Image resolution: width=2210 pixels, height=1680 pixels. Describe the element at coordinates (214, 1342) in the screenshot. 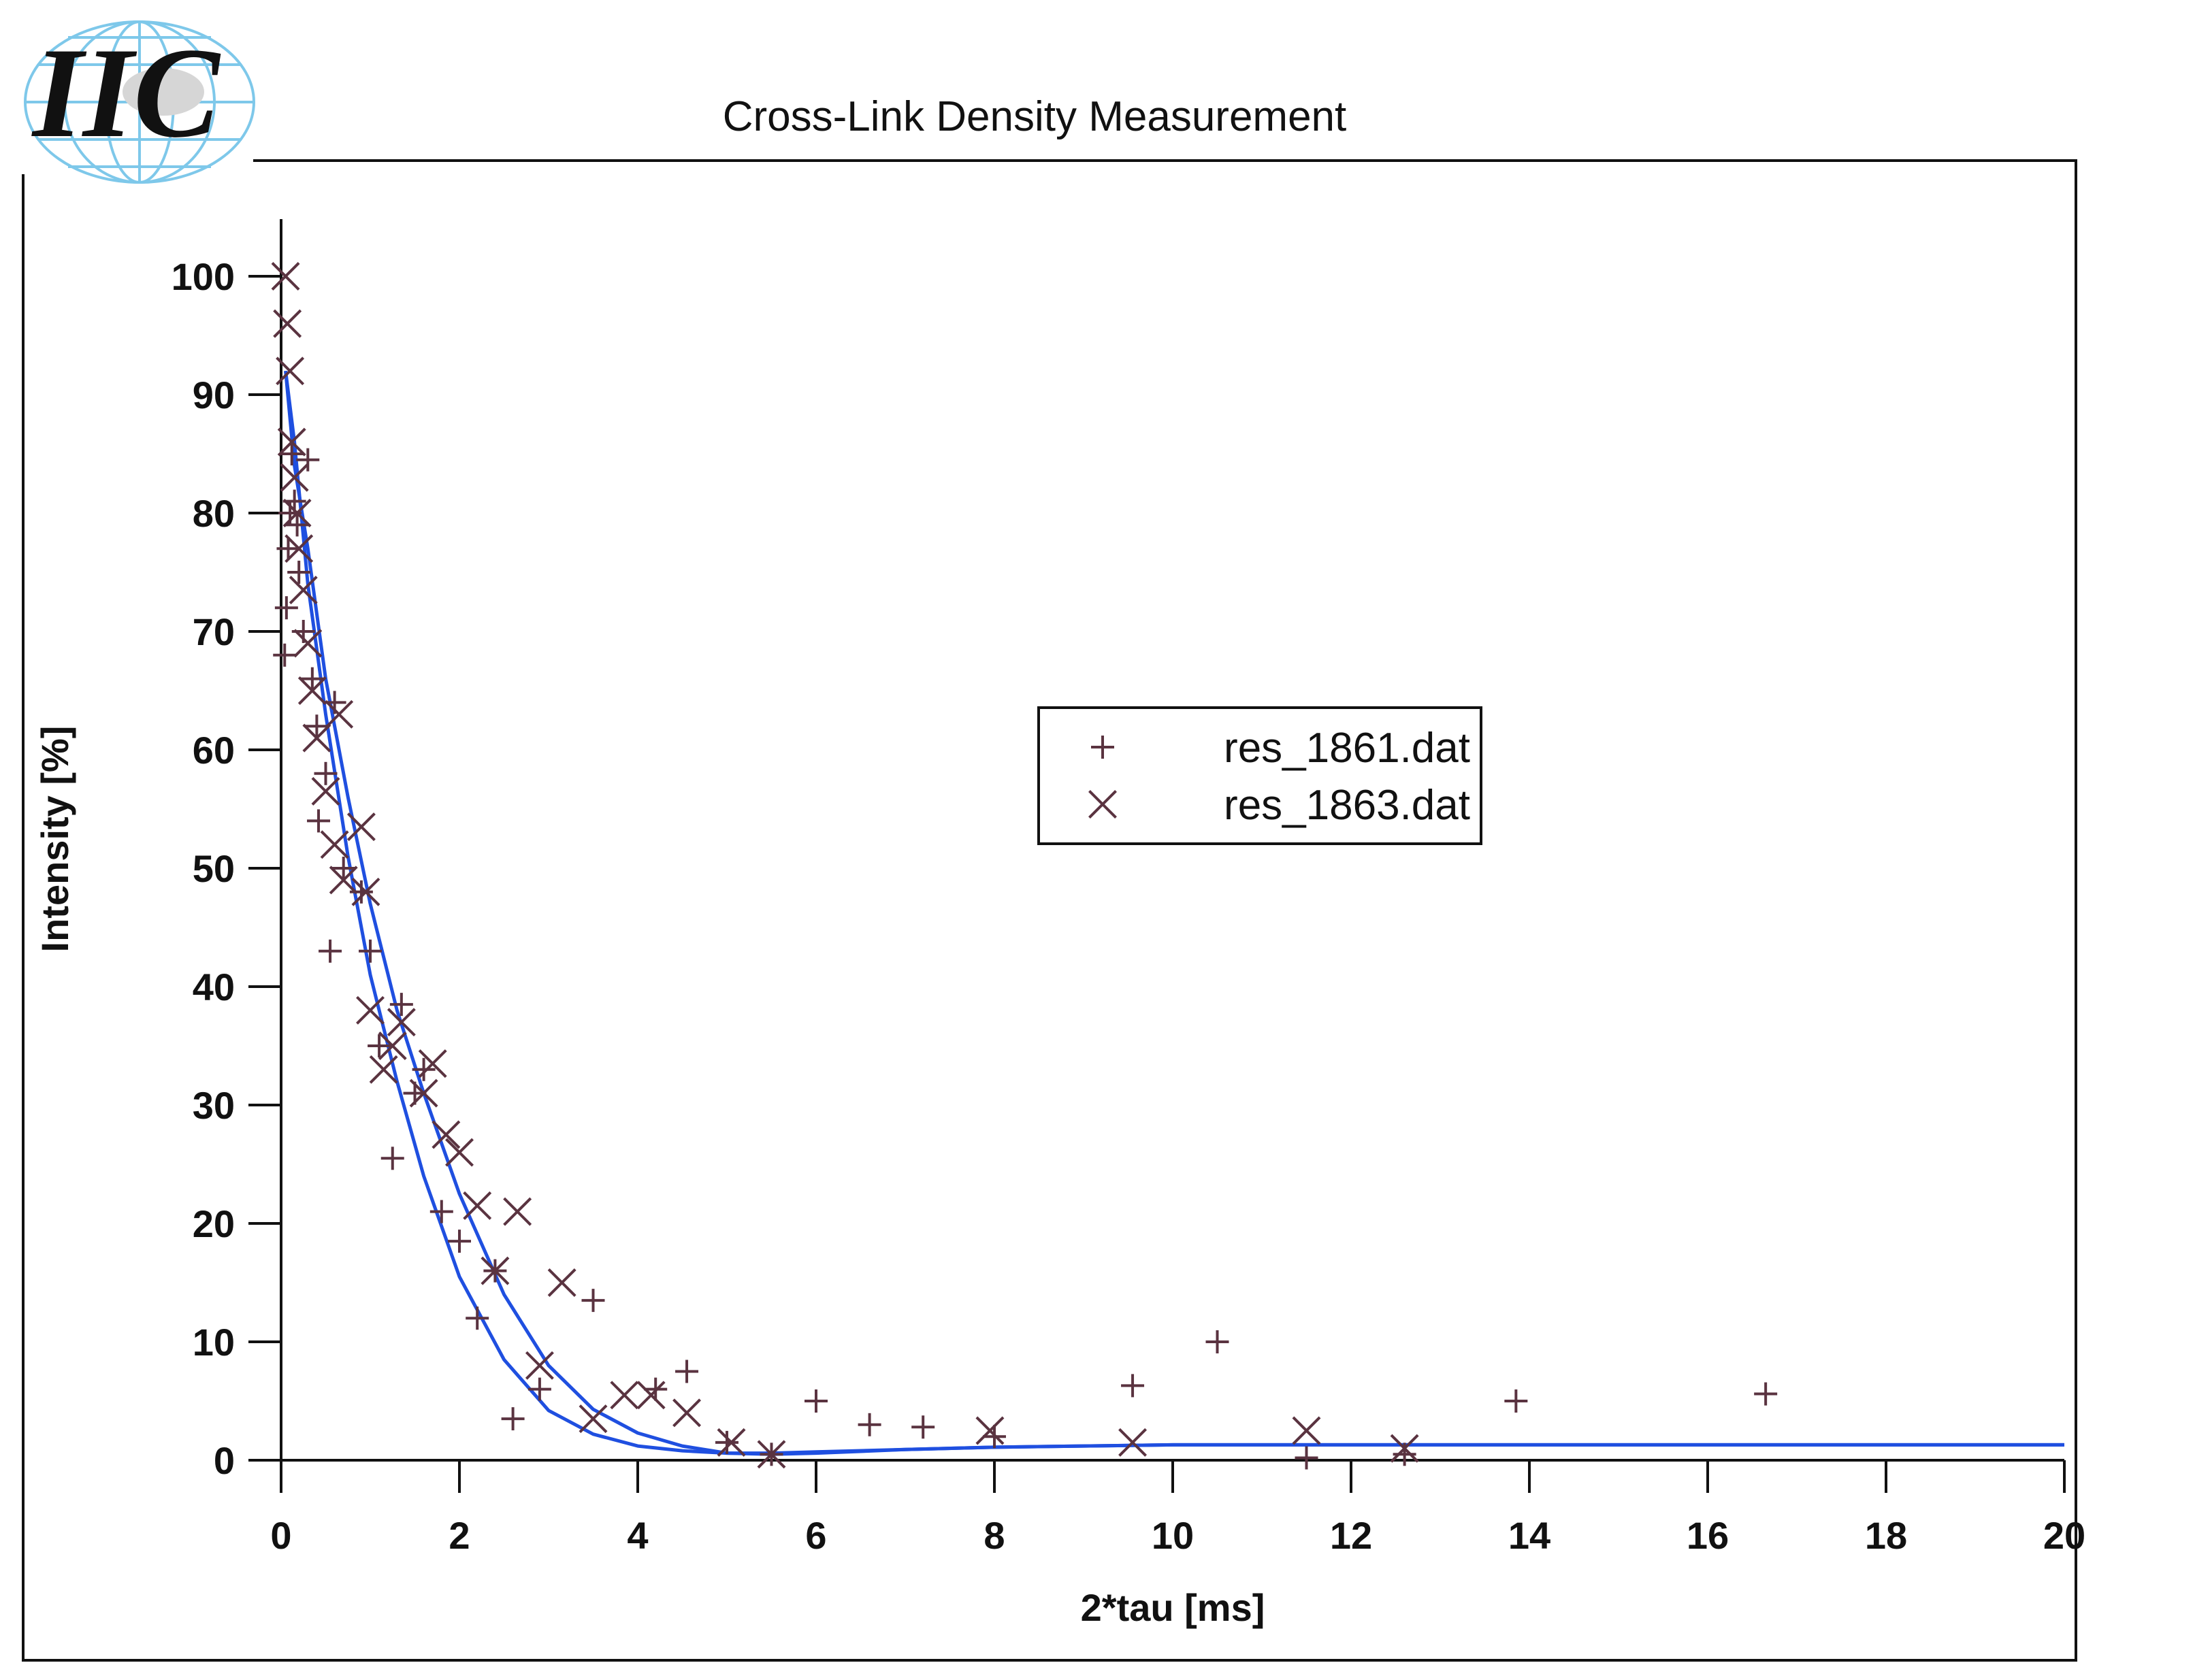

I see `y-tick-label: 10` at that location.